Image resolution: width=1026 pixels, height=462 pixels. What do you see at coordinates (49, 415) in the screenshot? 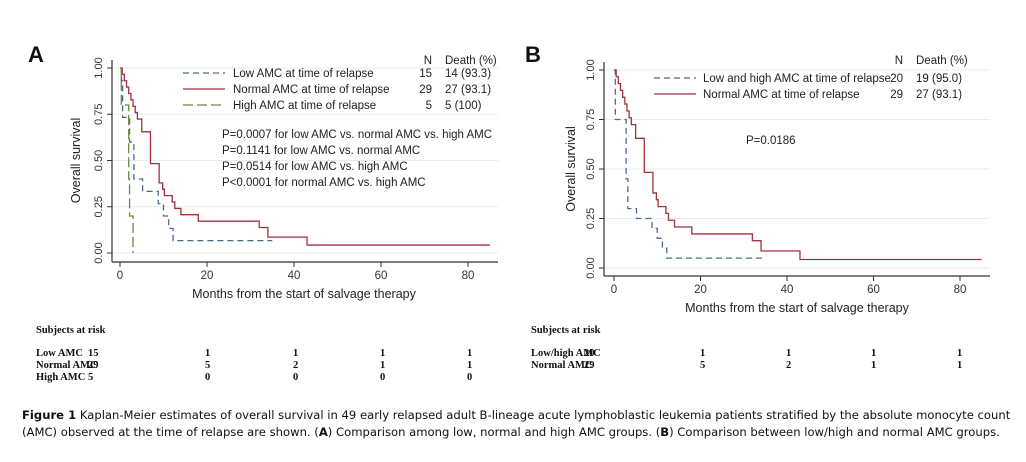
I see `figure-label: Figure 1` at bounding box center [49, 415].